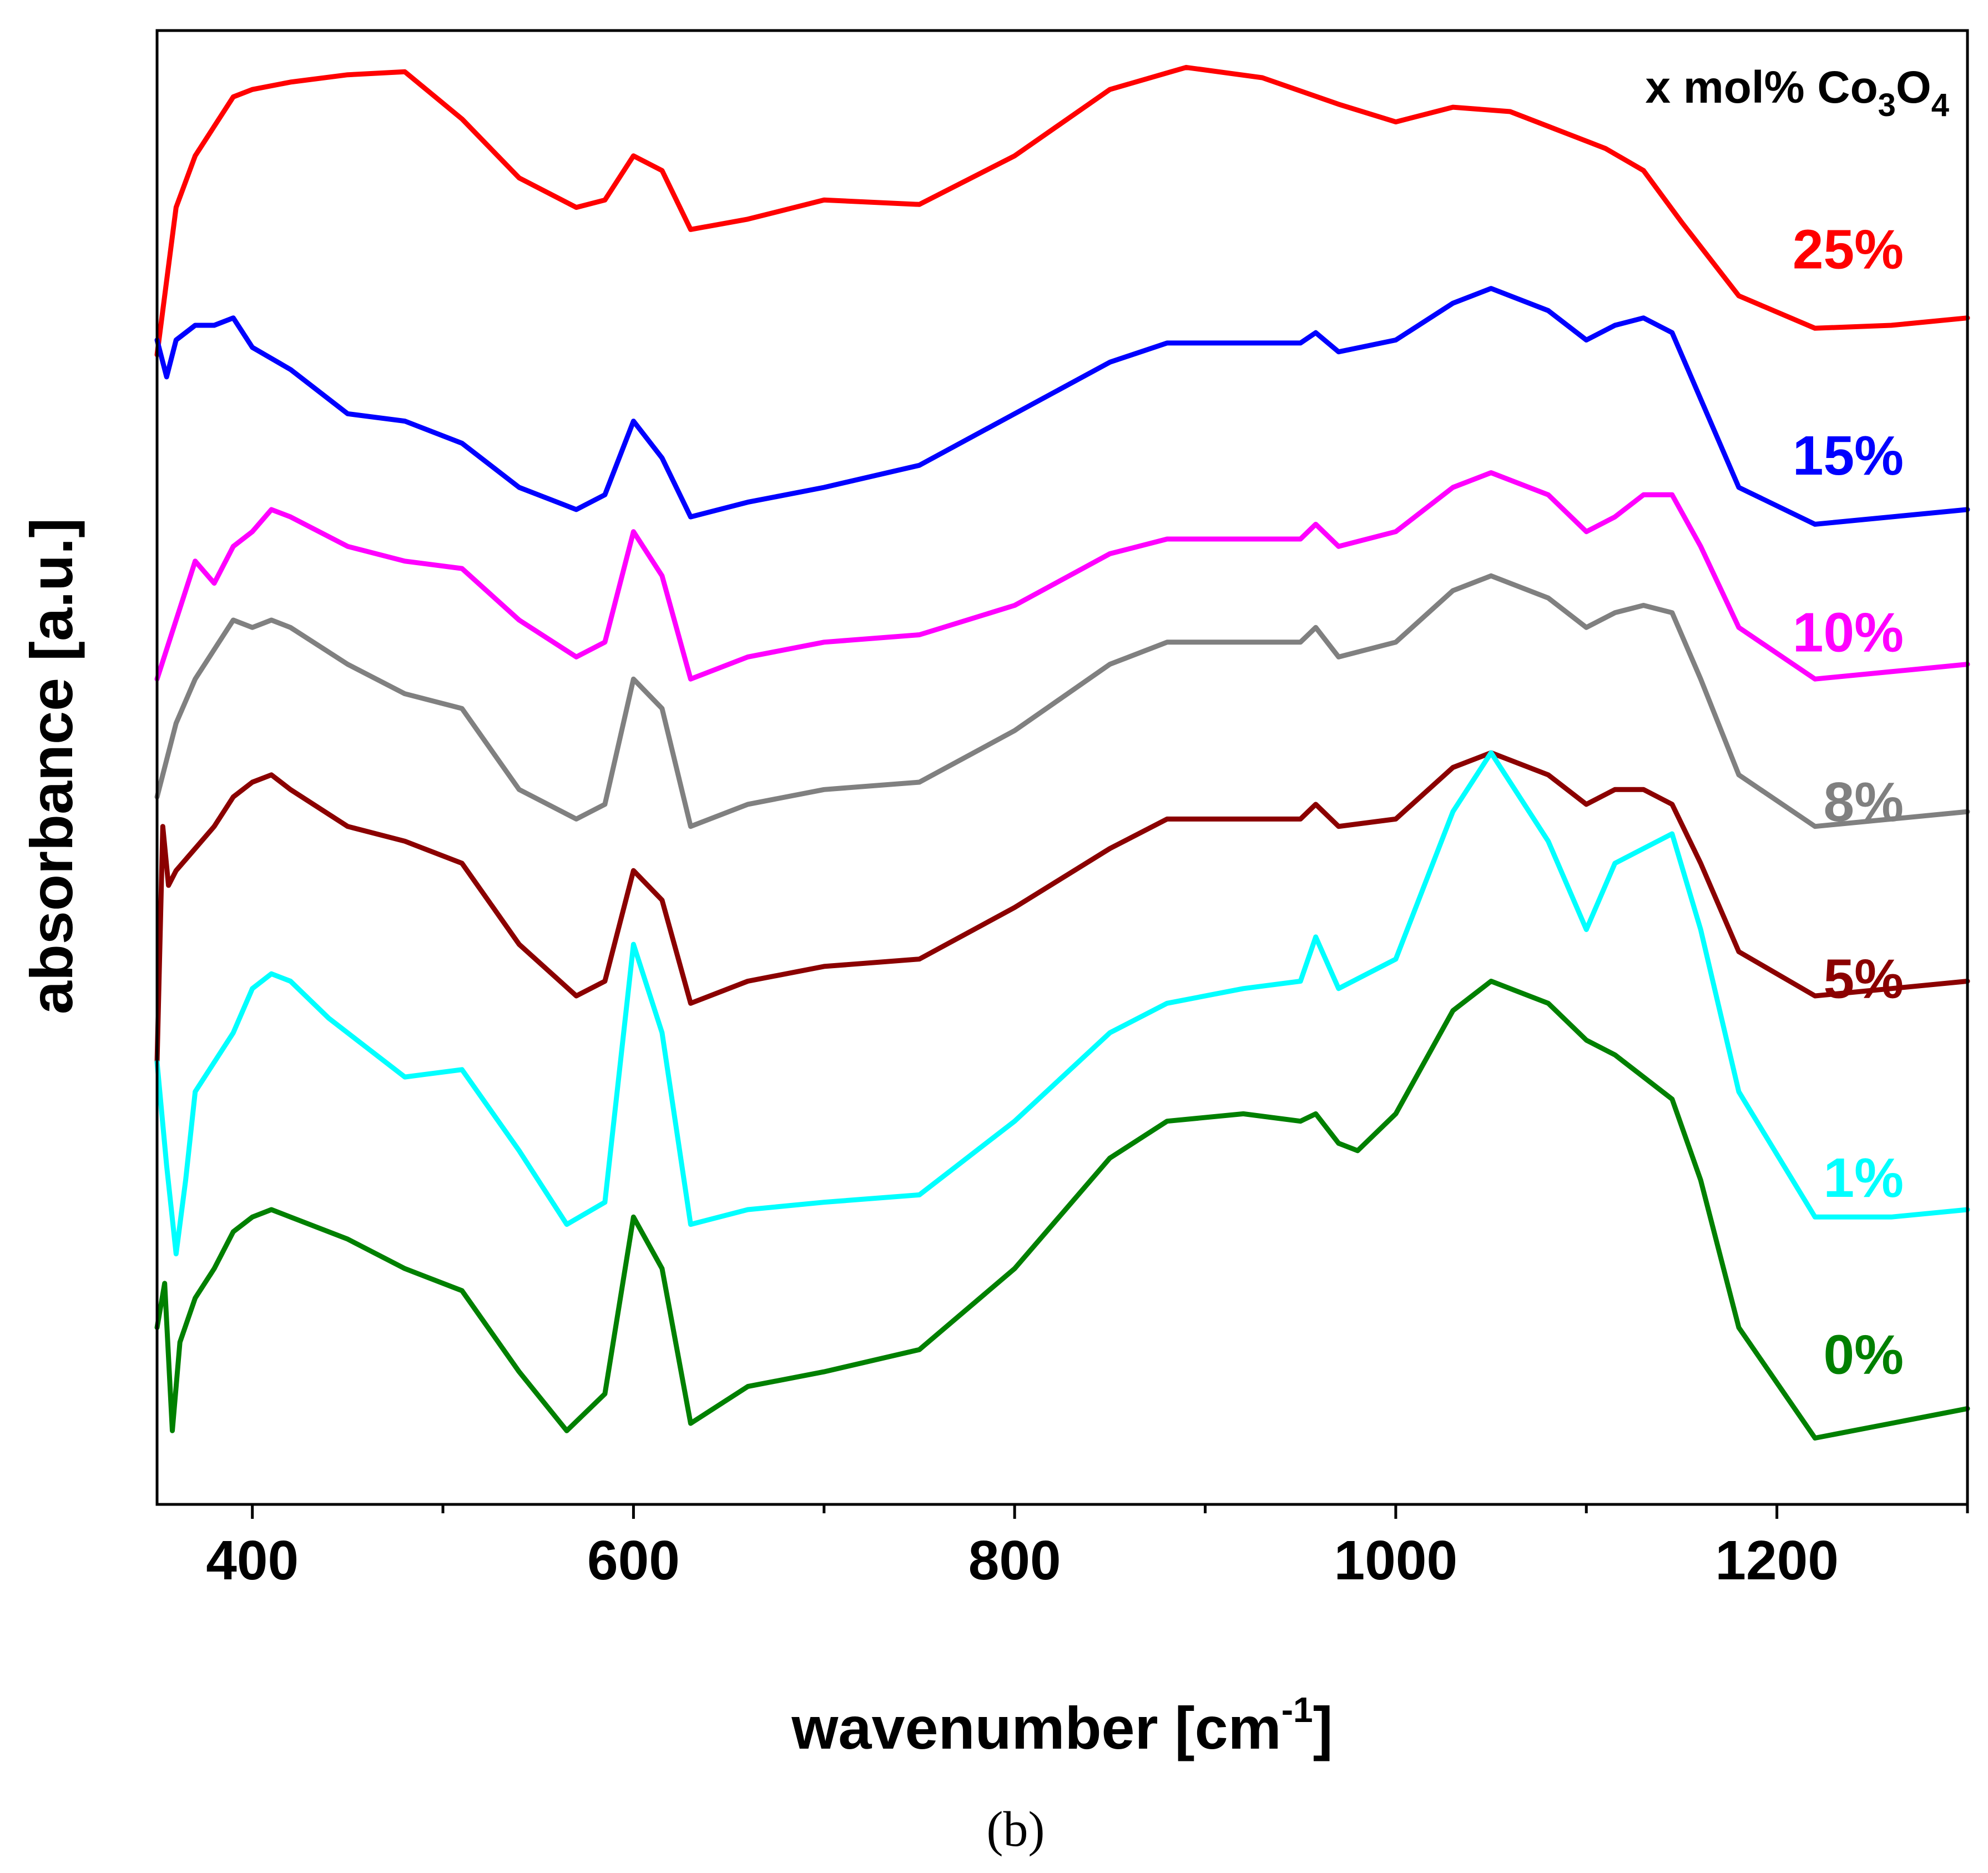 The height and width of the screenshot is (1873, 1988). Describe the element at coordinates (1940, 105) in the screenshot. I see `legend-title-sub2: 4` at that location.